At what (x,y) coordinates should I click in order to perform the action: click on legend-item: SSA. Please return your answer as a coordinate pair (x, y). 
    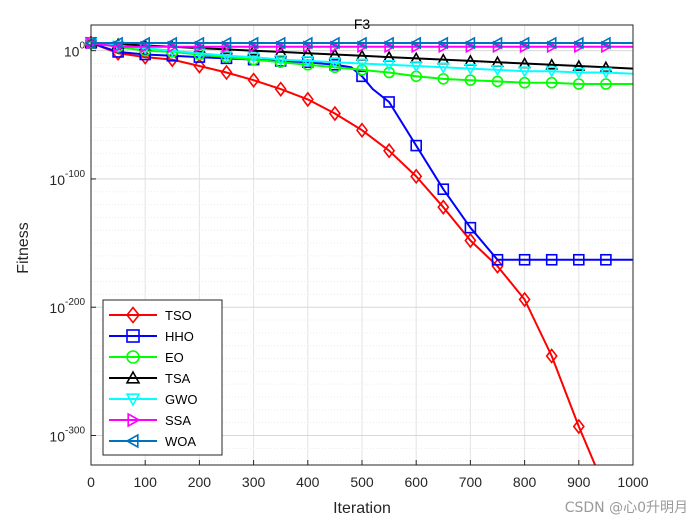
    Looking at the image, I should click on (150, 420).